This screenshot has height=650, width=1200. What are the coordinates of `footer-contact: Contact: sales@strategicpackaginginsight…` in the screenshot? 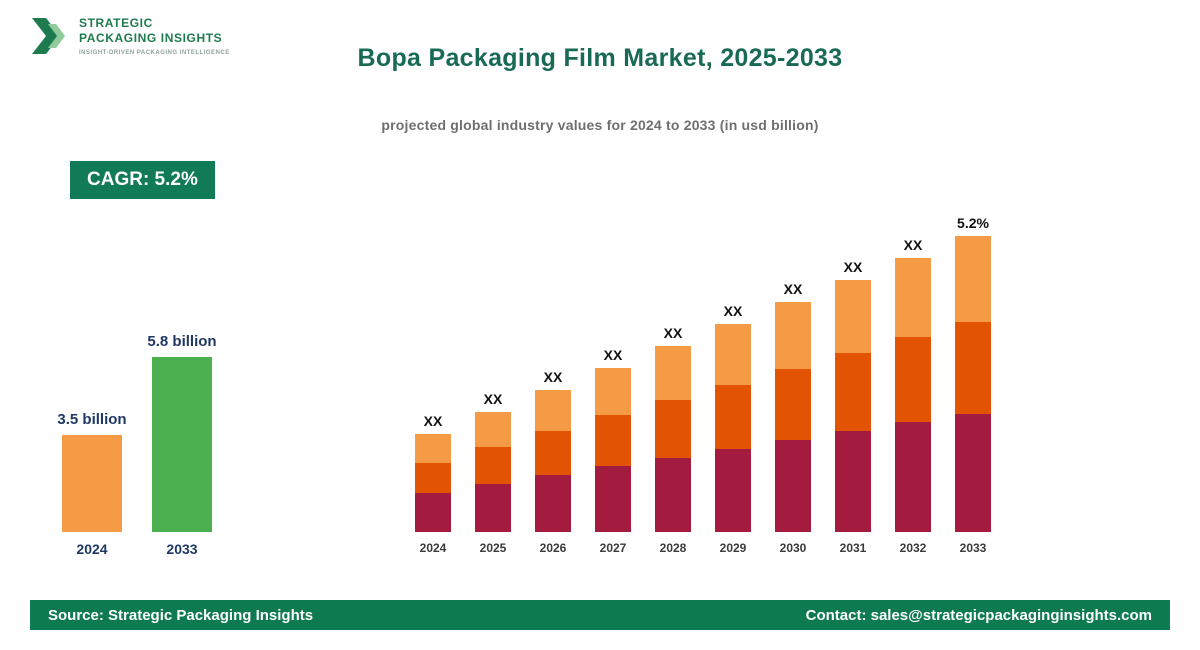 It's located at (978, 615).